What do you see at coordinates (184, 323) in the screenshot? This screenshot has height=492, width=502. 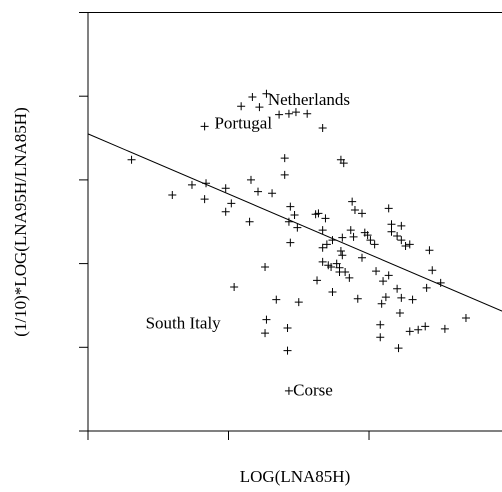 I see `annotation: South Italy` at bounding box center [184, 323].